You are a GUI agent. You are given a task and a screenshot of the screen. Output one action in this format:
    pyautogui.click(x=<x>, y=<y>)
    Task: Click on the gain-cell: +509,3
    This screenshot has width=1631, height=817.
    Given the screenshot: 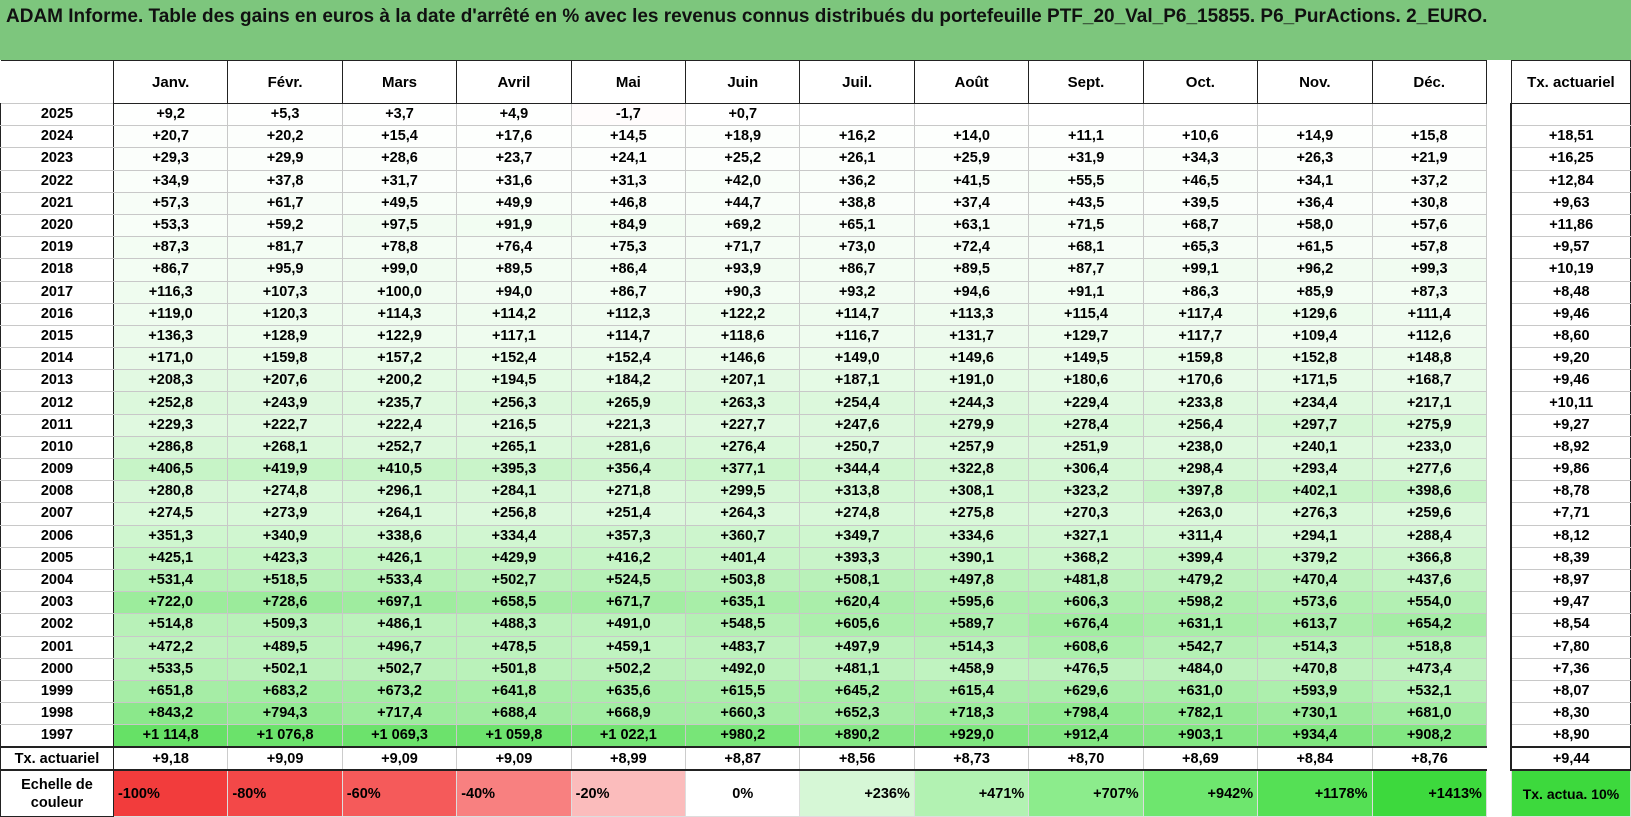 What is the action you would take?
    pyautogui.click(x=285, y=625)
    